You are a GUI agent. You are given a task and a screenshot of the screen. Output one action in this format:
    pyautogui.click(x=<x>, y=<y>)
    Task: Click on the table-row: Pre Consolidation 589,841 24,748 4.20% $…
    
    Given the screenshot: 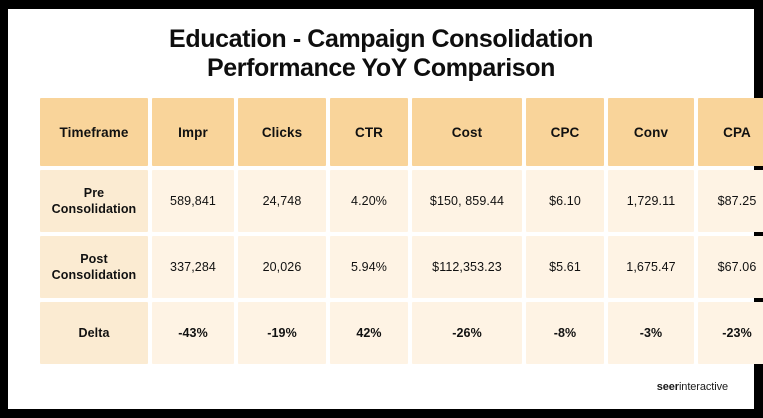 What is the action you would take?
    pyautogui.click(x=401, y=201)
    